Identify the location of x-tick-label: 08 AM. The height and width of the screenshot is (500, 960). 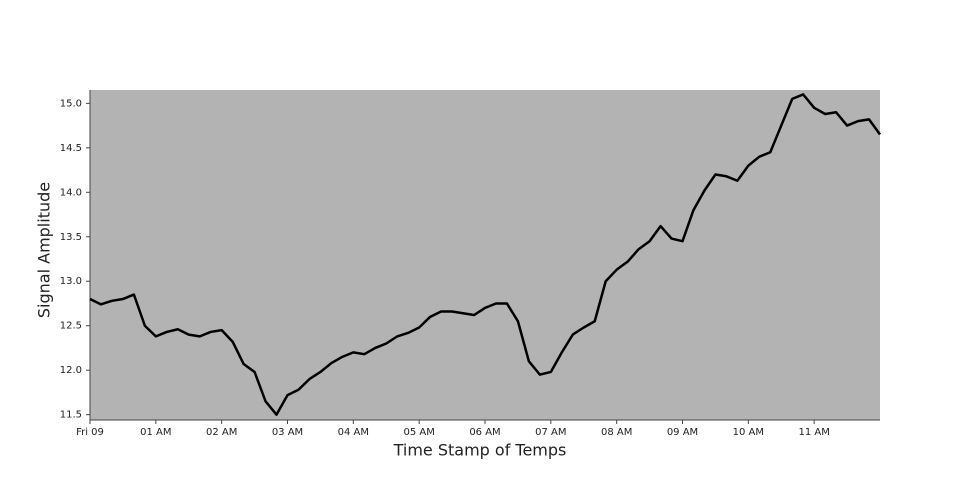
(616, 432).